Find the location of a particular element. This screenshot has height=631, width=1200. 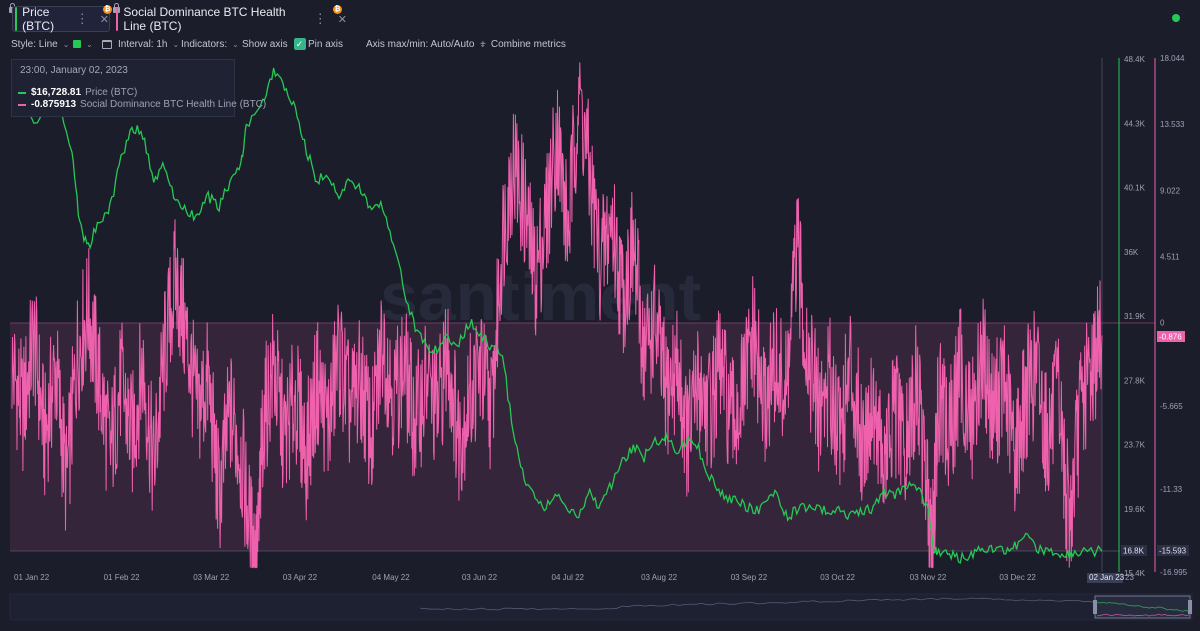

tab-price-btc: Price (BTC) ⋮ ✕ is located at coordinates (61, 19).